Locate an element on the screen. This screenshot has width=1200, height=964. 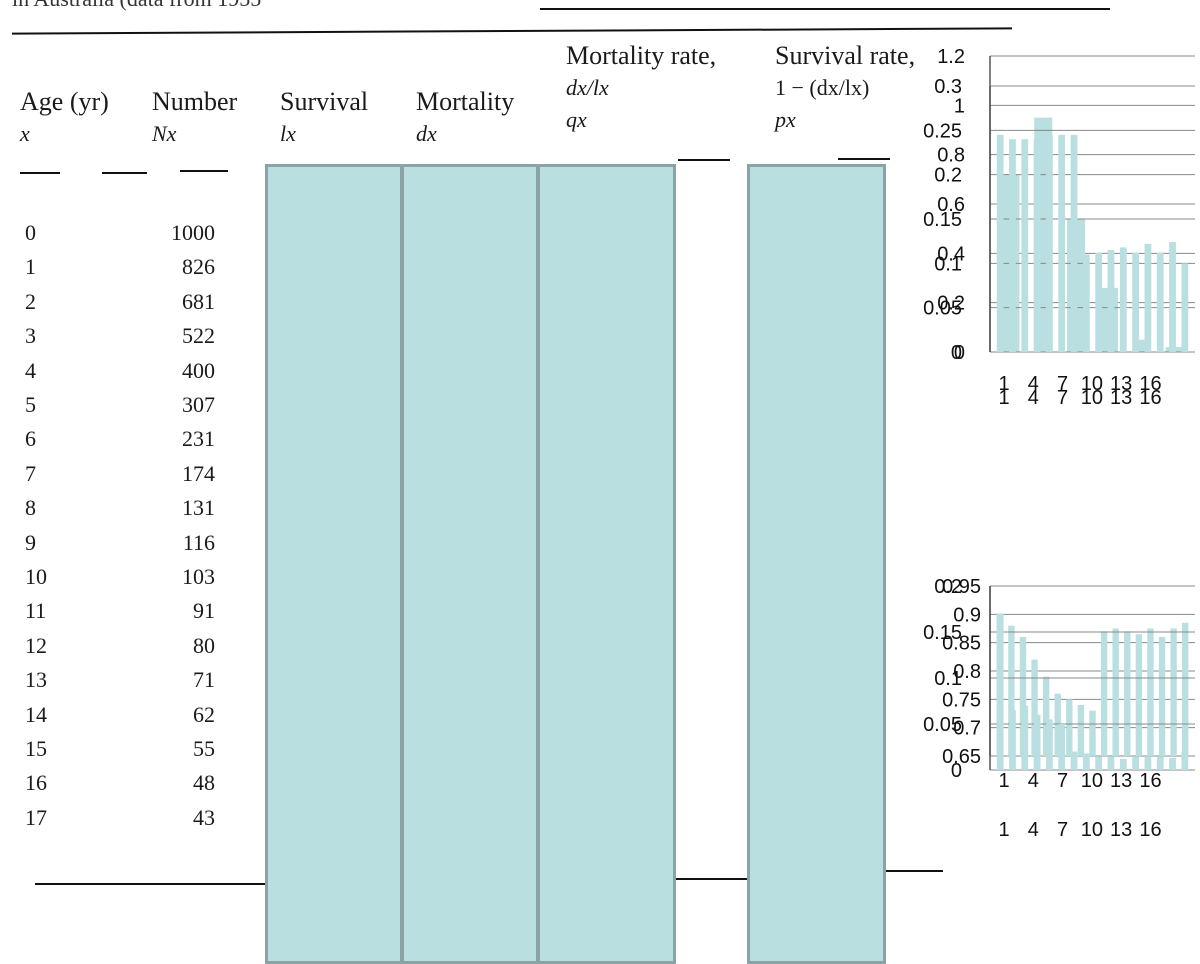
header-mortality-rate-formula: dx/lx is located at coordinates (587, 87).